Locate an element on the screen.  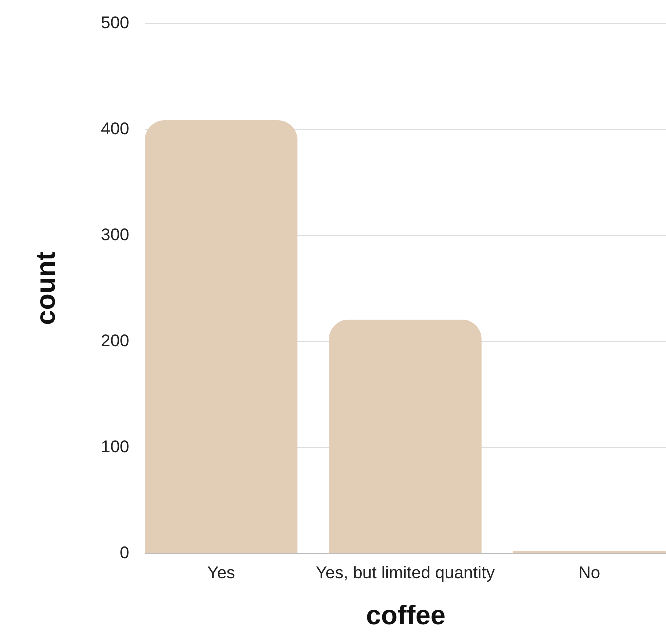
bar is located at coordinates (405, 436).